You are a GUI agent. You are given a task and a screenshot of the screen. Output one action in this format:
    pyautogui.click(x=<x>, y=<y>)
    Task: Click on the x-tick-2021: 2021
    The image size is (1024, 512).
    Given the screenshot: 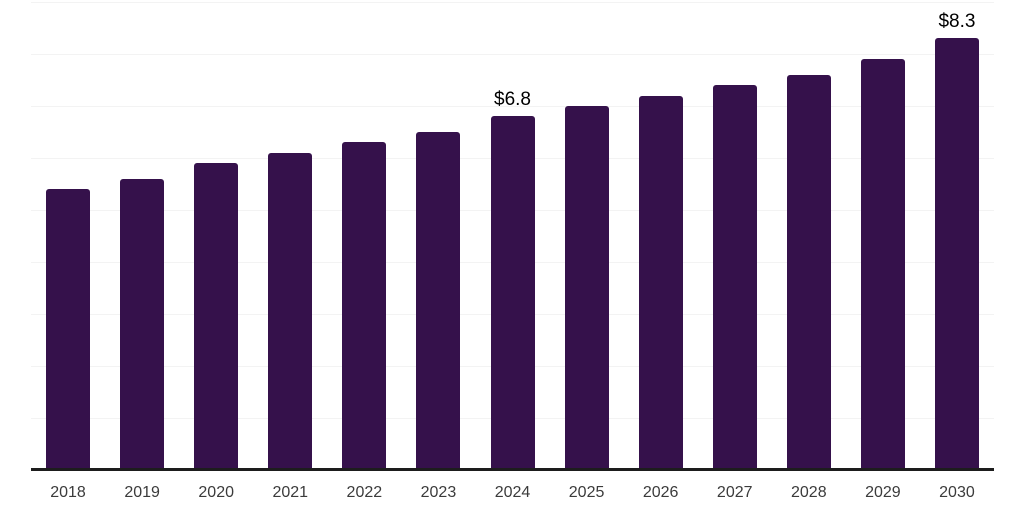 What is the action you would take?
    pyautogui.click(x=290, y=492)
    